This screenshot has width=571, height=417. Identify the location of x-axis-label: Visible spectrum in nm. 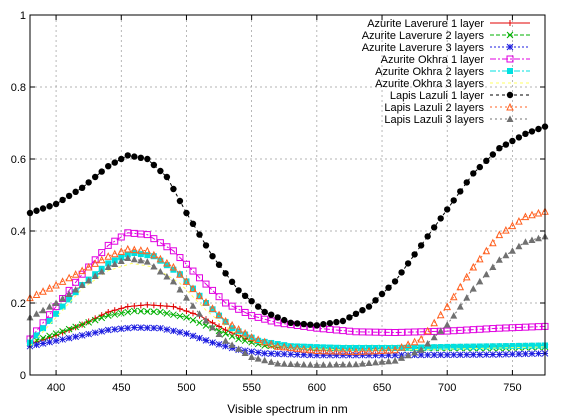
(287, 409).